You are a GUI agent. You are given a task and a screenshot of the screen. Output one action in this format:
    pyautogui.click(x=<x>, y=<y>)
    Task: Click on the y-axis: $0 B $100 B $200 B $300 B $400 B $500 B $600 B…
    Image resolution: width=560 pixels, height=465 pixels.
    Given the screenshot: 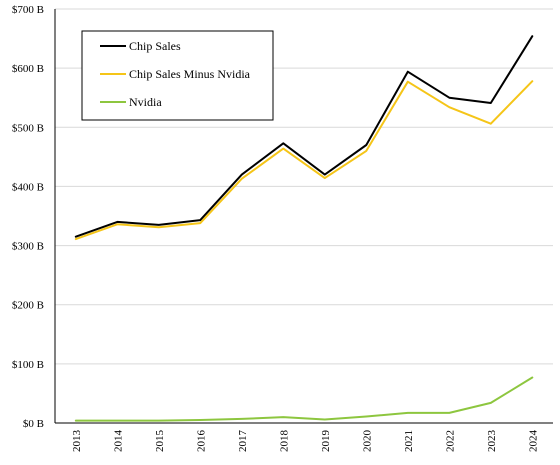 What is the action you would take?
    pyautogui.click(x=34, y=217)
    